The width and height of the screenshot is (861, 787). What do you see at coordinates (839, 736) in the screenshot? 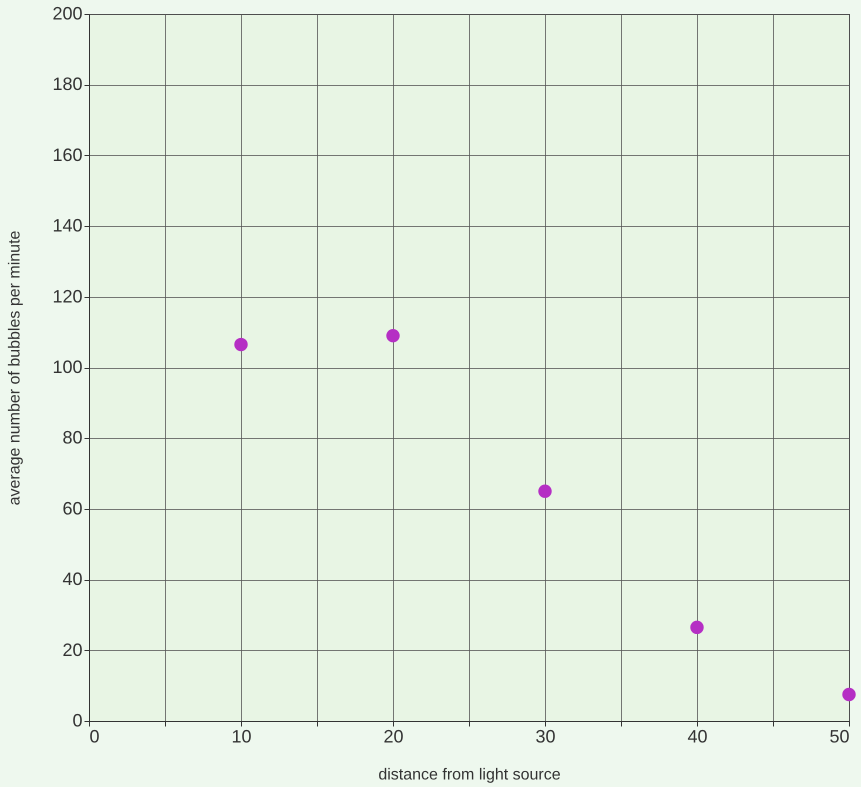
I see `x-tick-label: 50` at bounding box center [839, 736].